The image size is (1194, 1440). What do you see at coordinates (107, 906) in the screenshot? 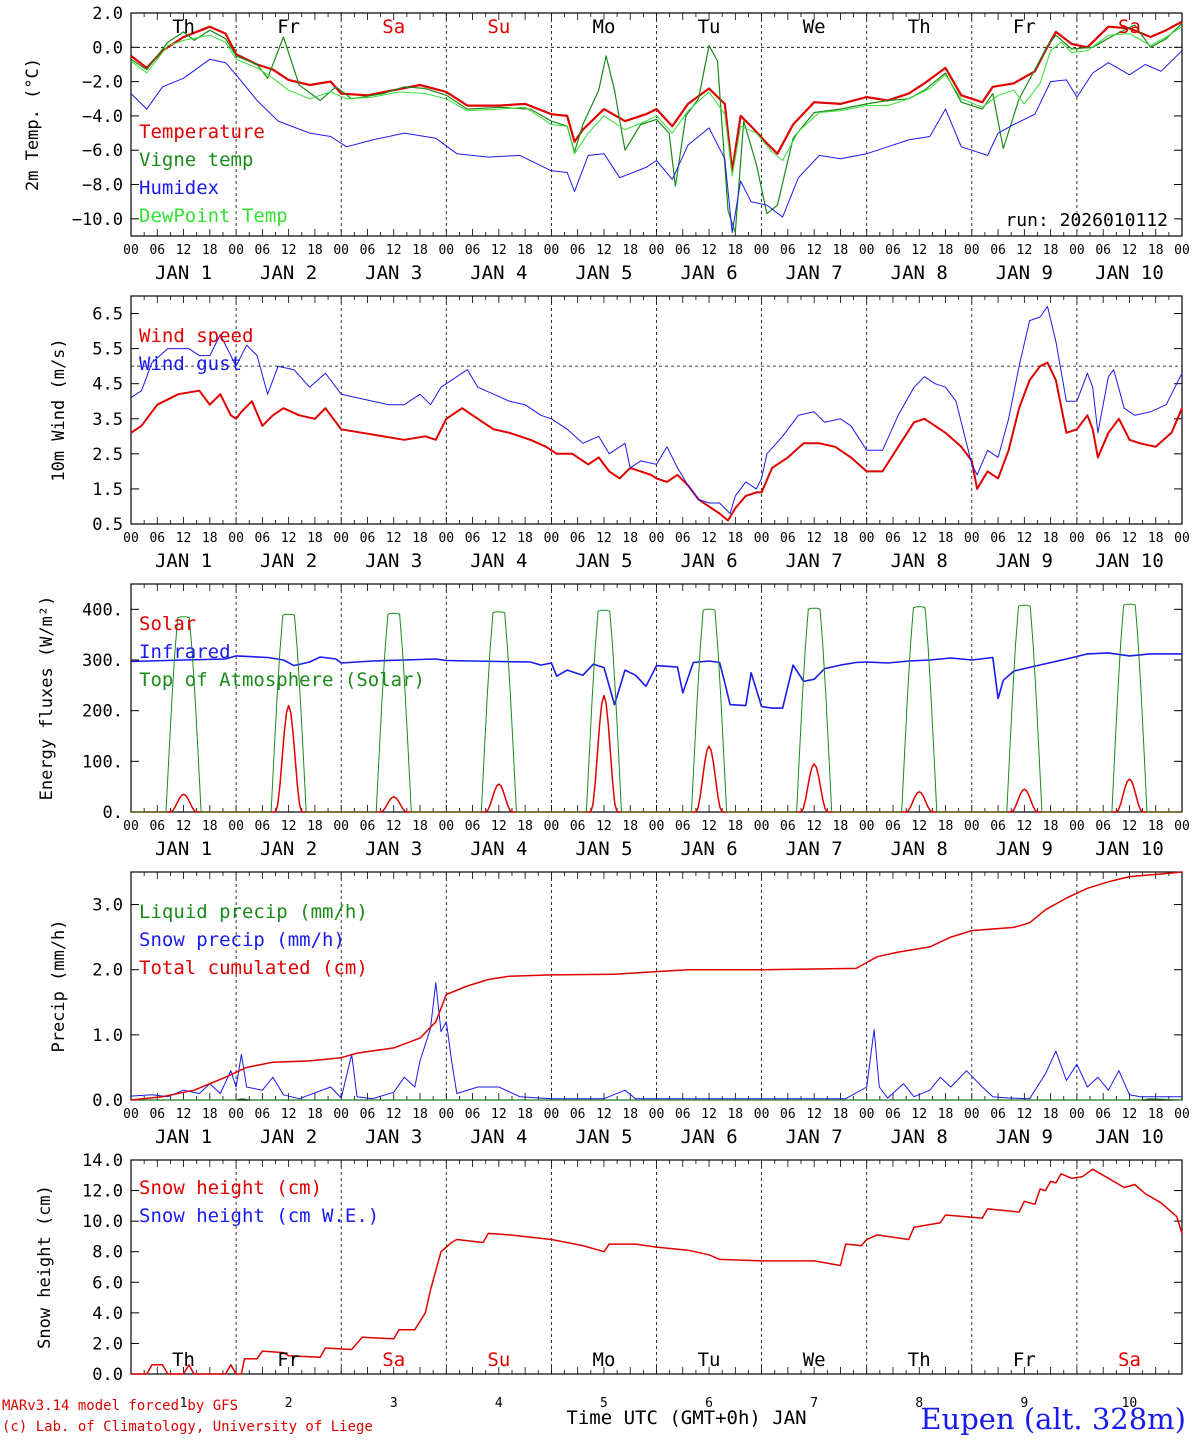
I see `y-tick-label: 3.0` at bounding box center [107, 906].